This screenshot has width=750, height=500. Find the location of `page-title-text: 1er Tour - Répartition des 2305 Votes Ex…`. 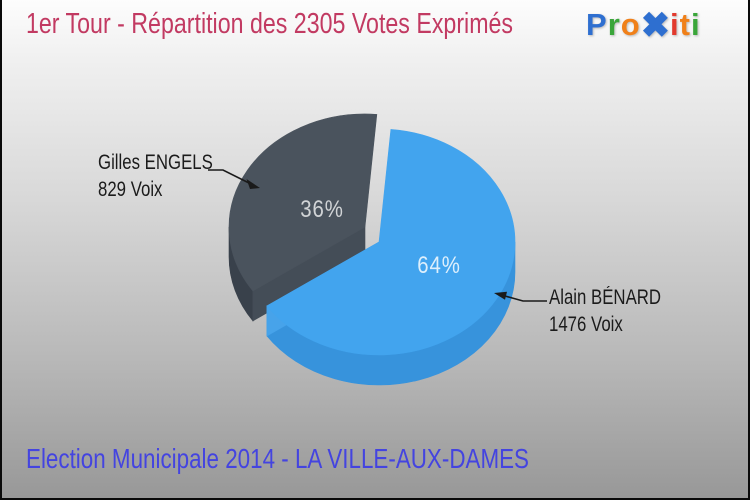

page-title-text: 1er Tour - Répartition des 2305 Votes Ex… is located at coordinates (270, 24).